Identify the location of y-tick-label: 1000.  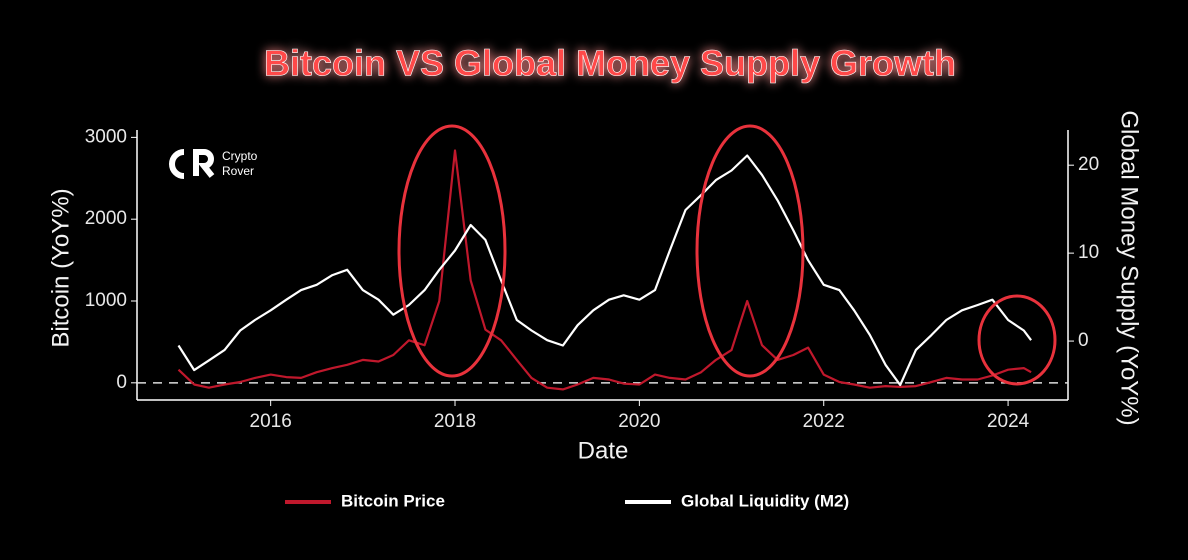
(106, 300).